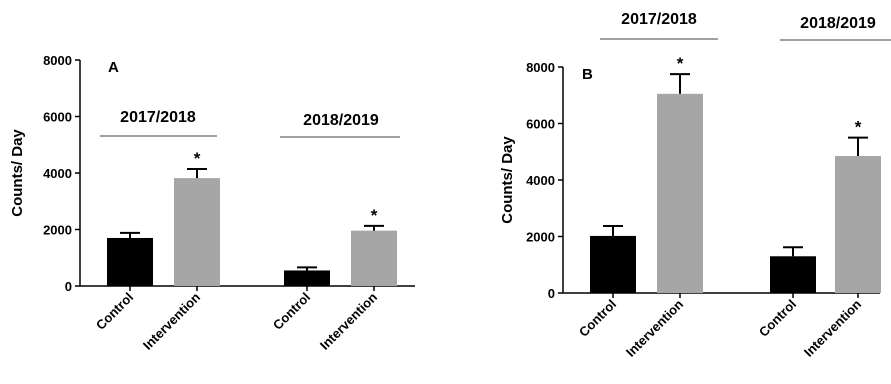 The image size is (891, 384). What do you see at coordinates (113, 67) in the screenshot?
I see `panel-label: A` at bounding box center [113, 67].